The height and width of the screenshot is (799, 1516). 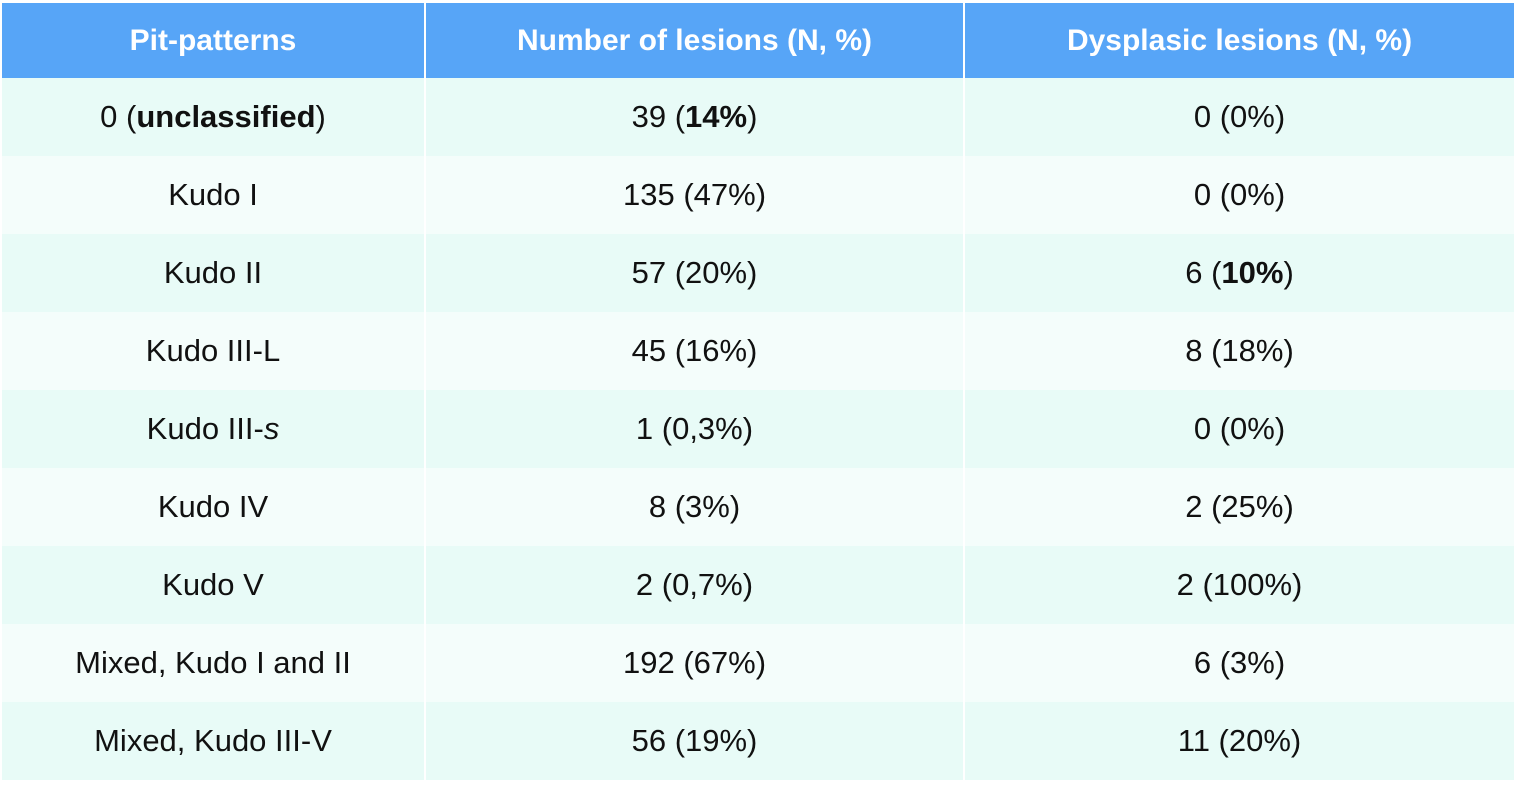 I want to click on cell-pit-pattern: Kudo II, so click(x=214, y=273).